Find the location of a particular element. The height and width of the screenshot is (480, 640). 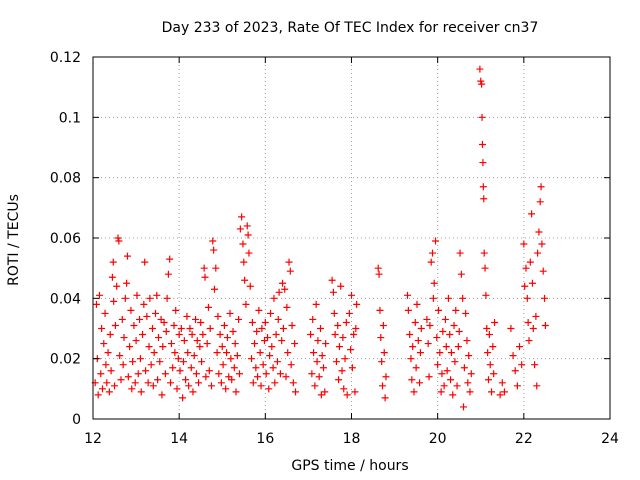

x-tick-label: 22 is located at coordinates (524, 439).